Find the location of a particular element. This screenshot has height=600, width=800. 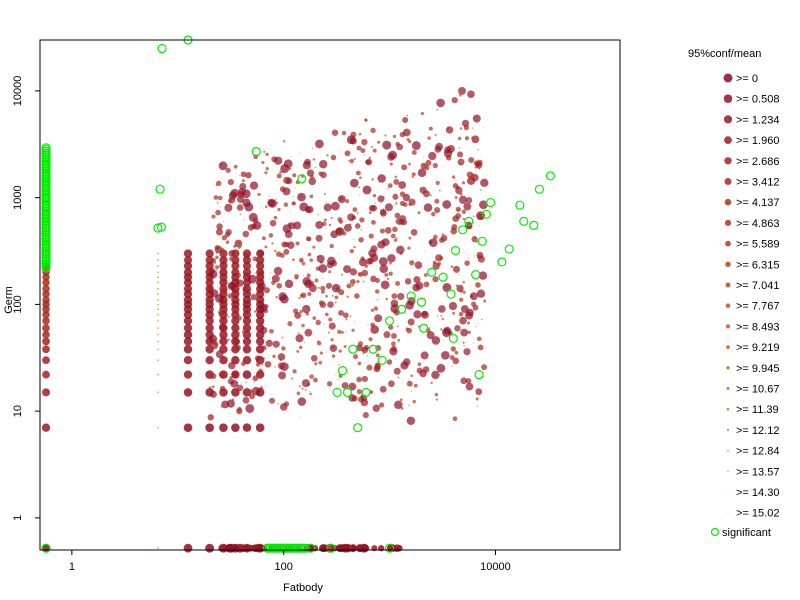

legend-entry-label: >= 12.12 is located at coordinates (757, 431).